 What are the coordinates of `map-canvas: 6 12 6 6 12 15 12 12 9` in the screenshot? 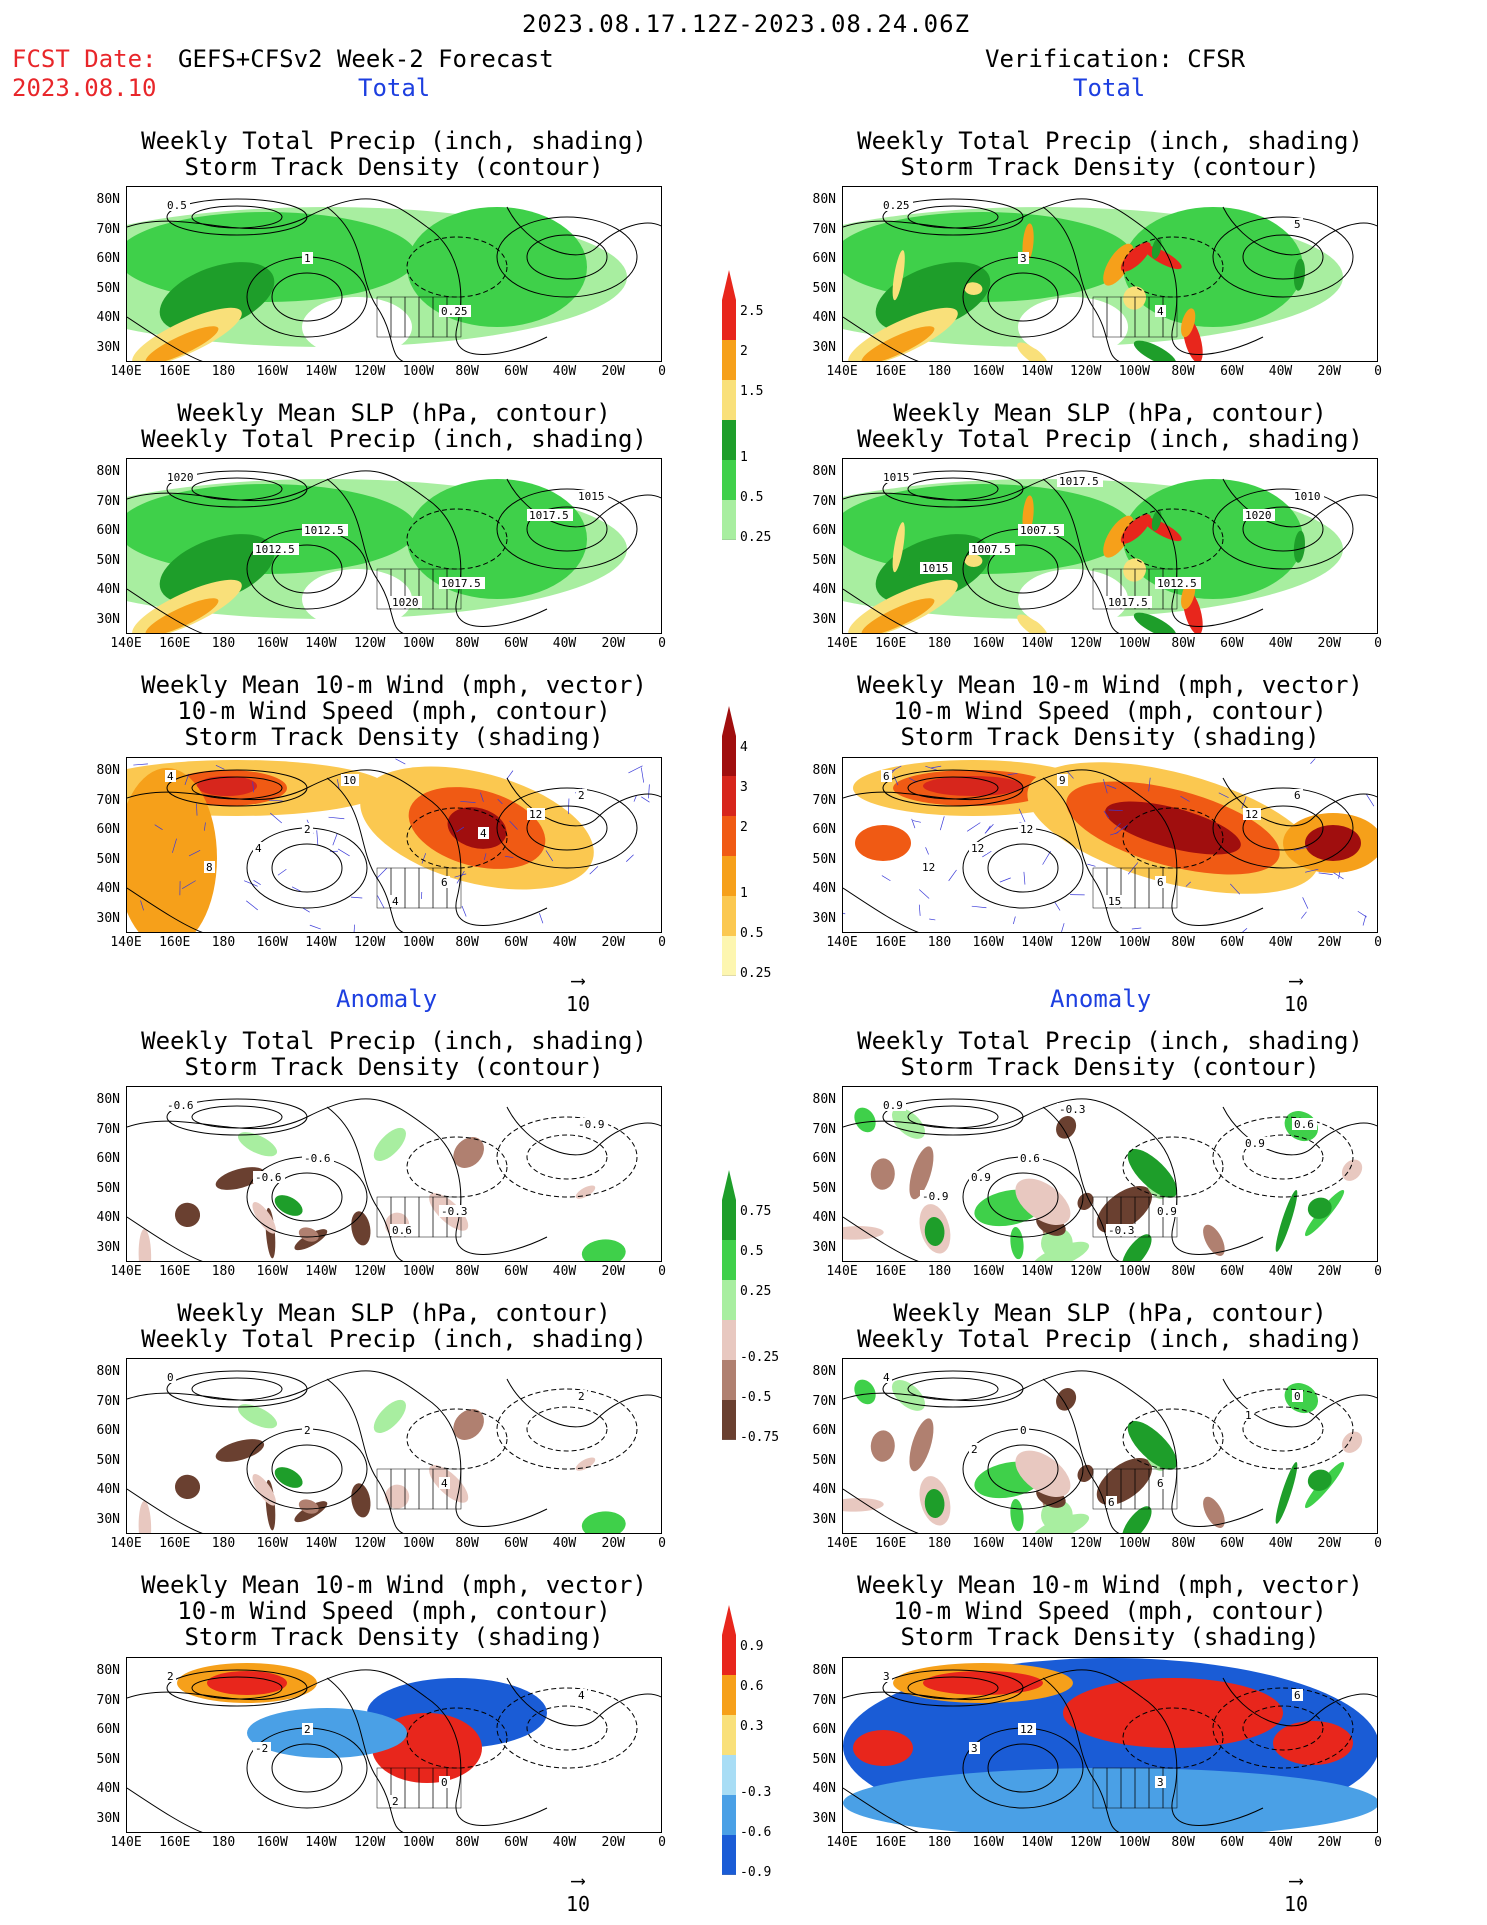 It's located at (1110, 845).